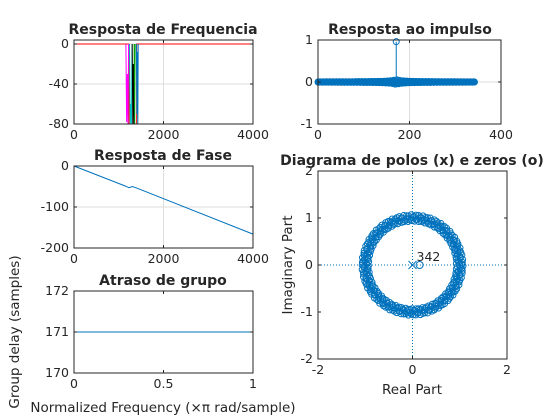 Image resolution: width=560 pixels, height=420 pixels. I want to click on pole-marker-stroke-b, so click(412, 265).